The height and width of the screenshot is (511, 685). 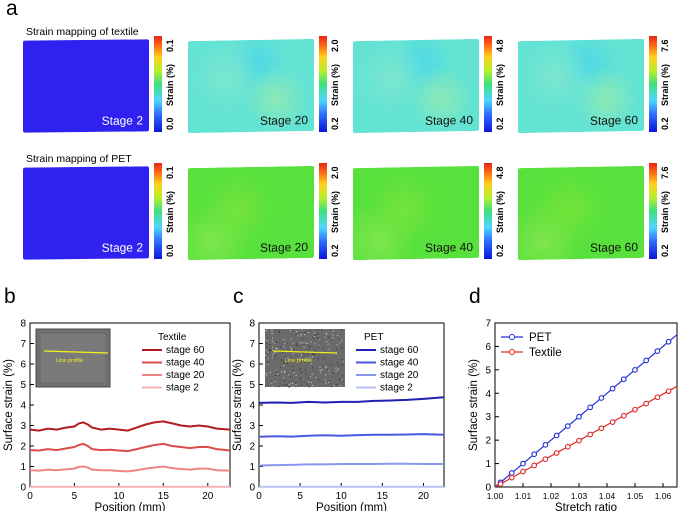 What do you see at coordinates (488, 488) in the screenshot?
I see `y-tick-label: 0` at bounding box center [488, 488].